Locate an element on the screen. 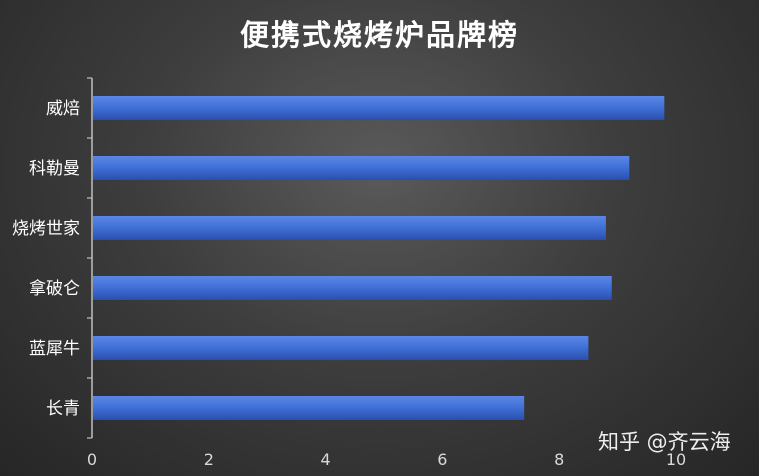  category-label: 拿破仑 is located at coordinates (54, 288).